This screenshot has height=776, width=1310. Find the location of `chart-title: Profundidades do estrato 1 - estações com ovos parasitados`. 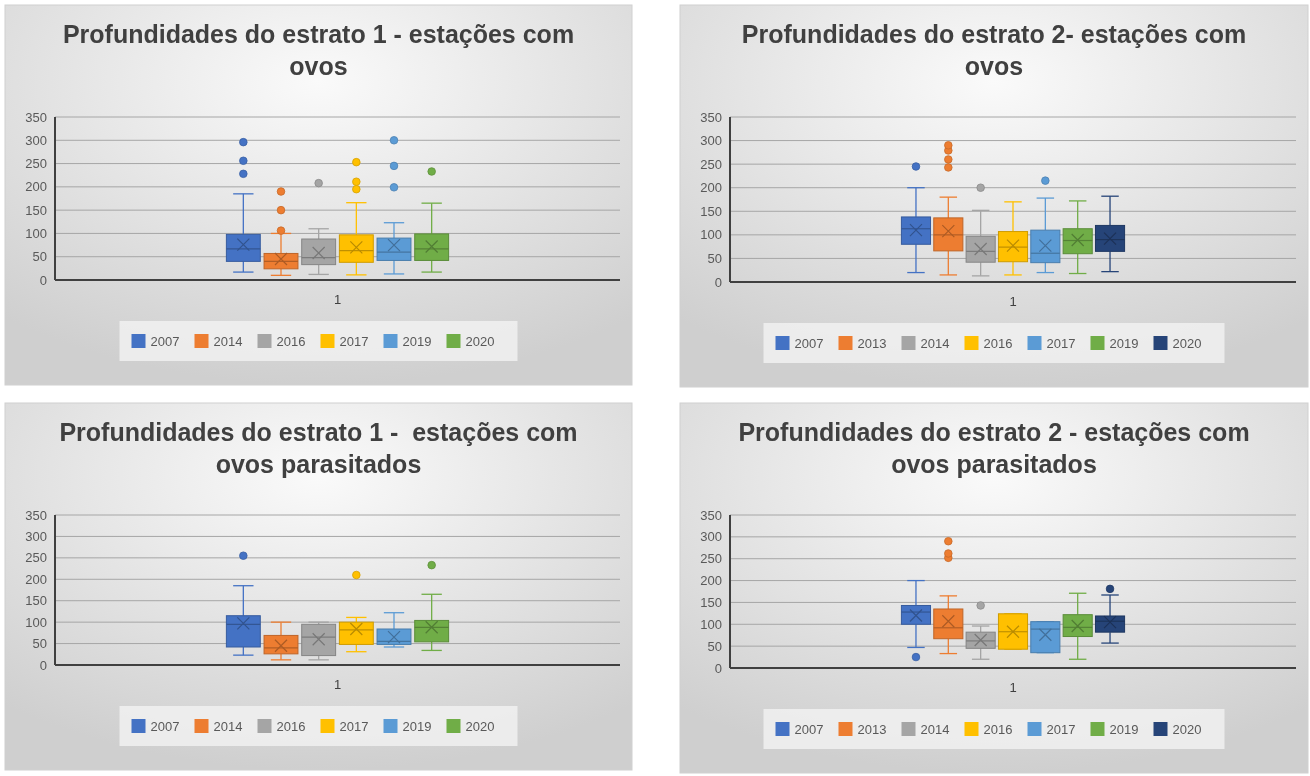

chart-title: Profundidades do estrato 1 - estações com ovos parasitados is located at coordinates (318, 448).